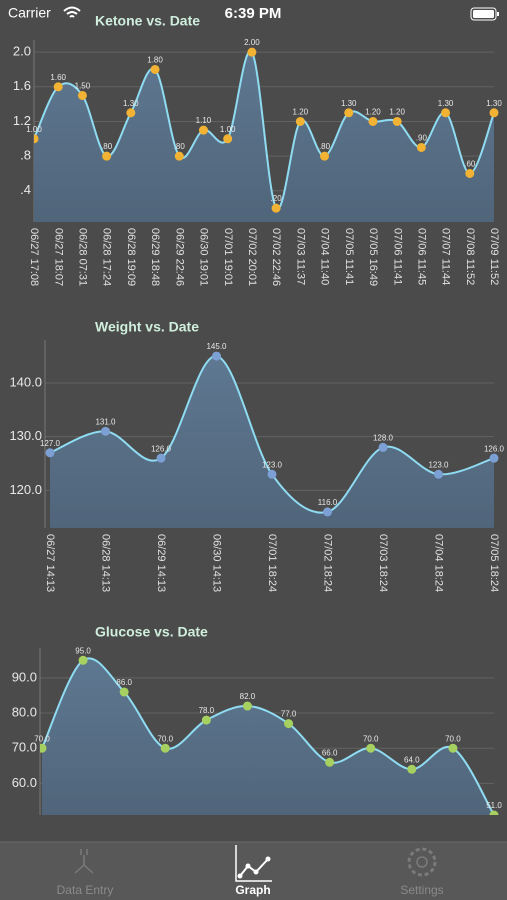 The width and height of the screenshot is (507, 900). I want to click on chart-title: Ketone vs. Date, so click(147, 21).